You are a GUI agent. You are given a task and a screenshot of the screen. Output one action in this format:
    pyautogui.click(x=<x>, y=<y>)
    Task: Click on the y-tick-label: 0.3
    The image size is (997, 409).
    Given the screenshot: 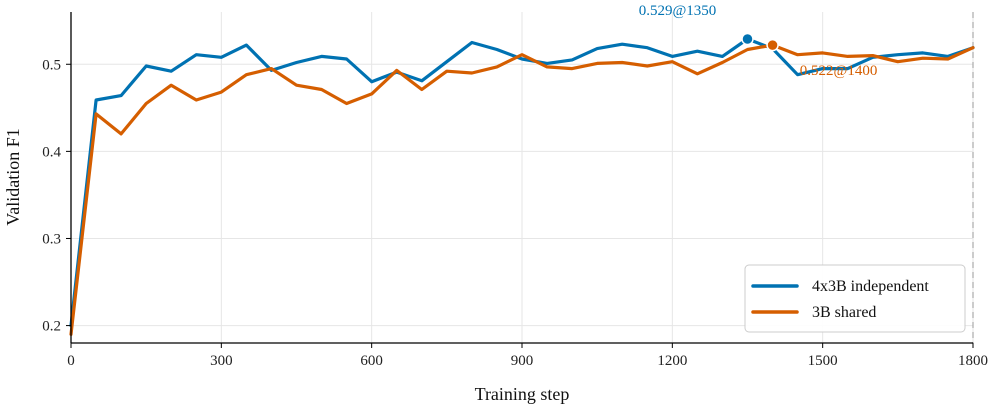 What is the action you would take?
    pyautogui.click(x=51, y=239)
    